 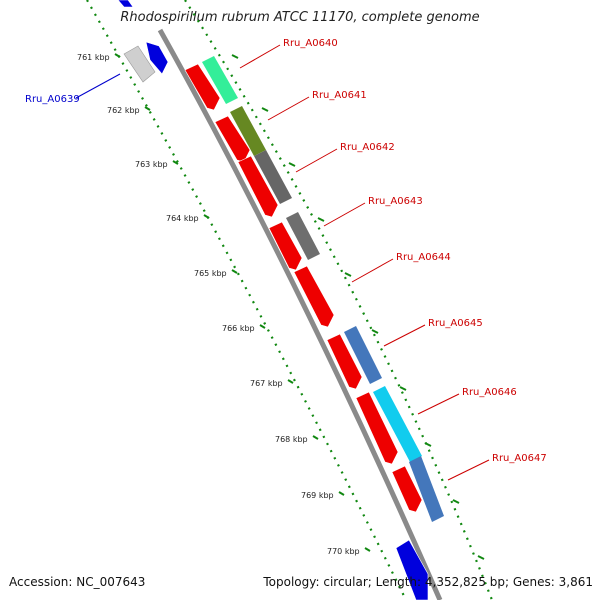 What do you see at coordinates (238, 328) in the screenshot?
I see `scale-label: 766 kbp` at bounding box center [238, 328].